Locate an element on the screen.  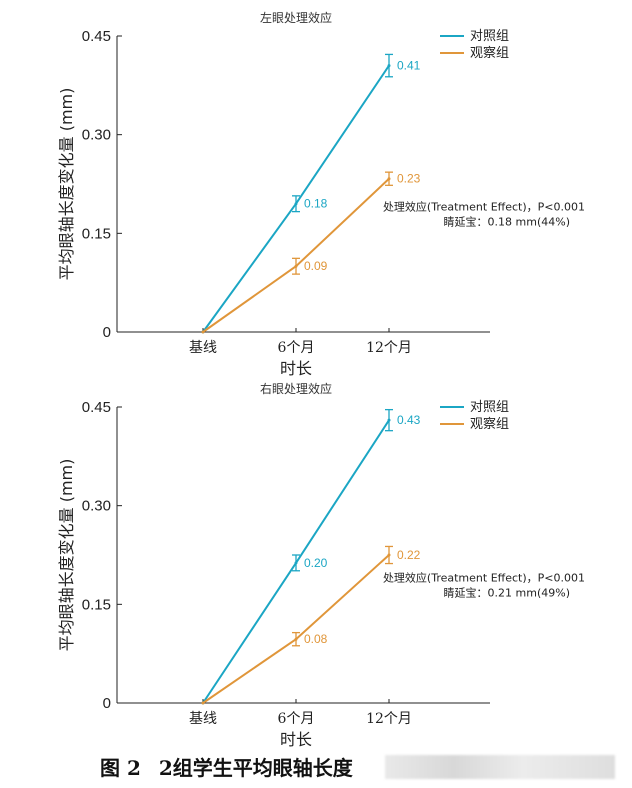
data-label: 0.43 is located at coordinates (409, 420).